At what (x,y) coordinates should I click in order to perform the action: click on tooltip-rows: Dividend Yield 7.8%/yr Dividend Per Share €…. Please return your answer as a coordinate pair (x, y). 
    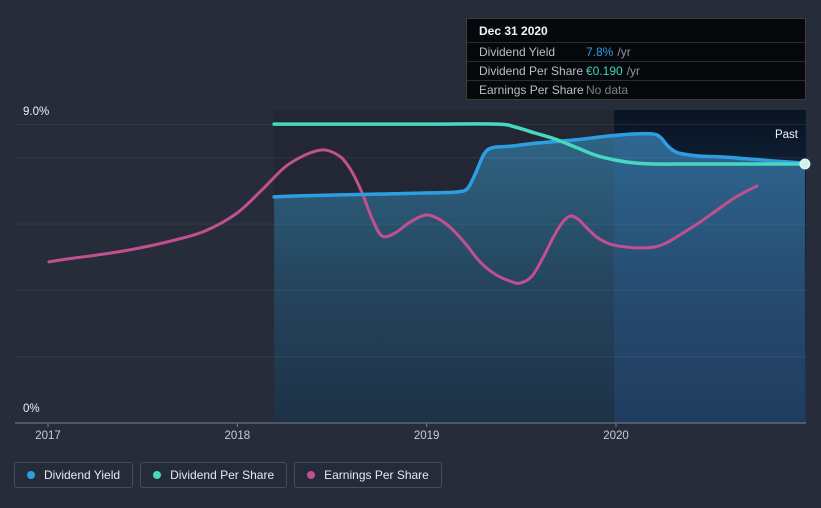
    Looking at the image, I should click on (636, 70).